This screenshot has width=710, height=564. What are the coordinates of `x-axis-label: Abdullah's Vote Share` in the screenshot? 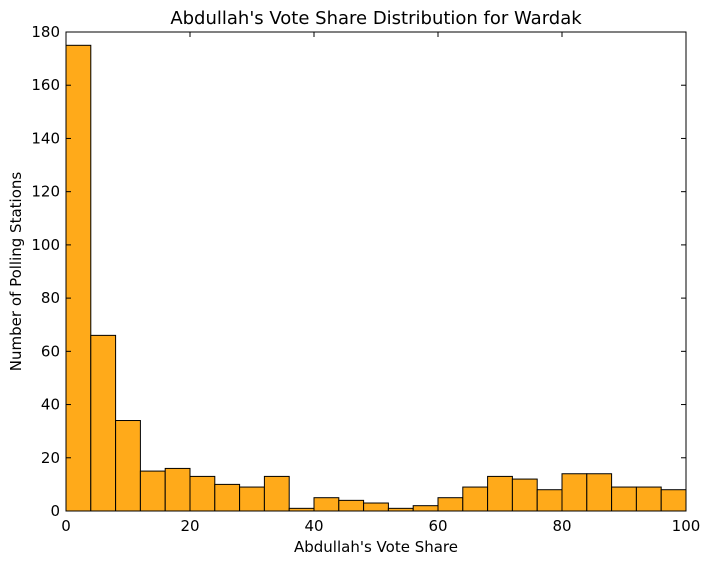 It's located at (376, 547).